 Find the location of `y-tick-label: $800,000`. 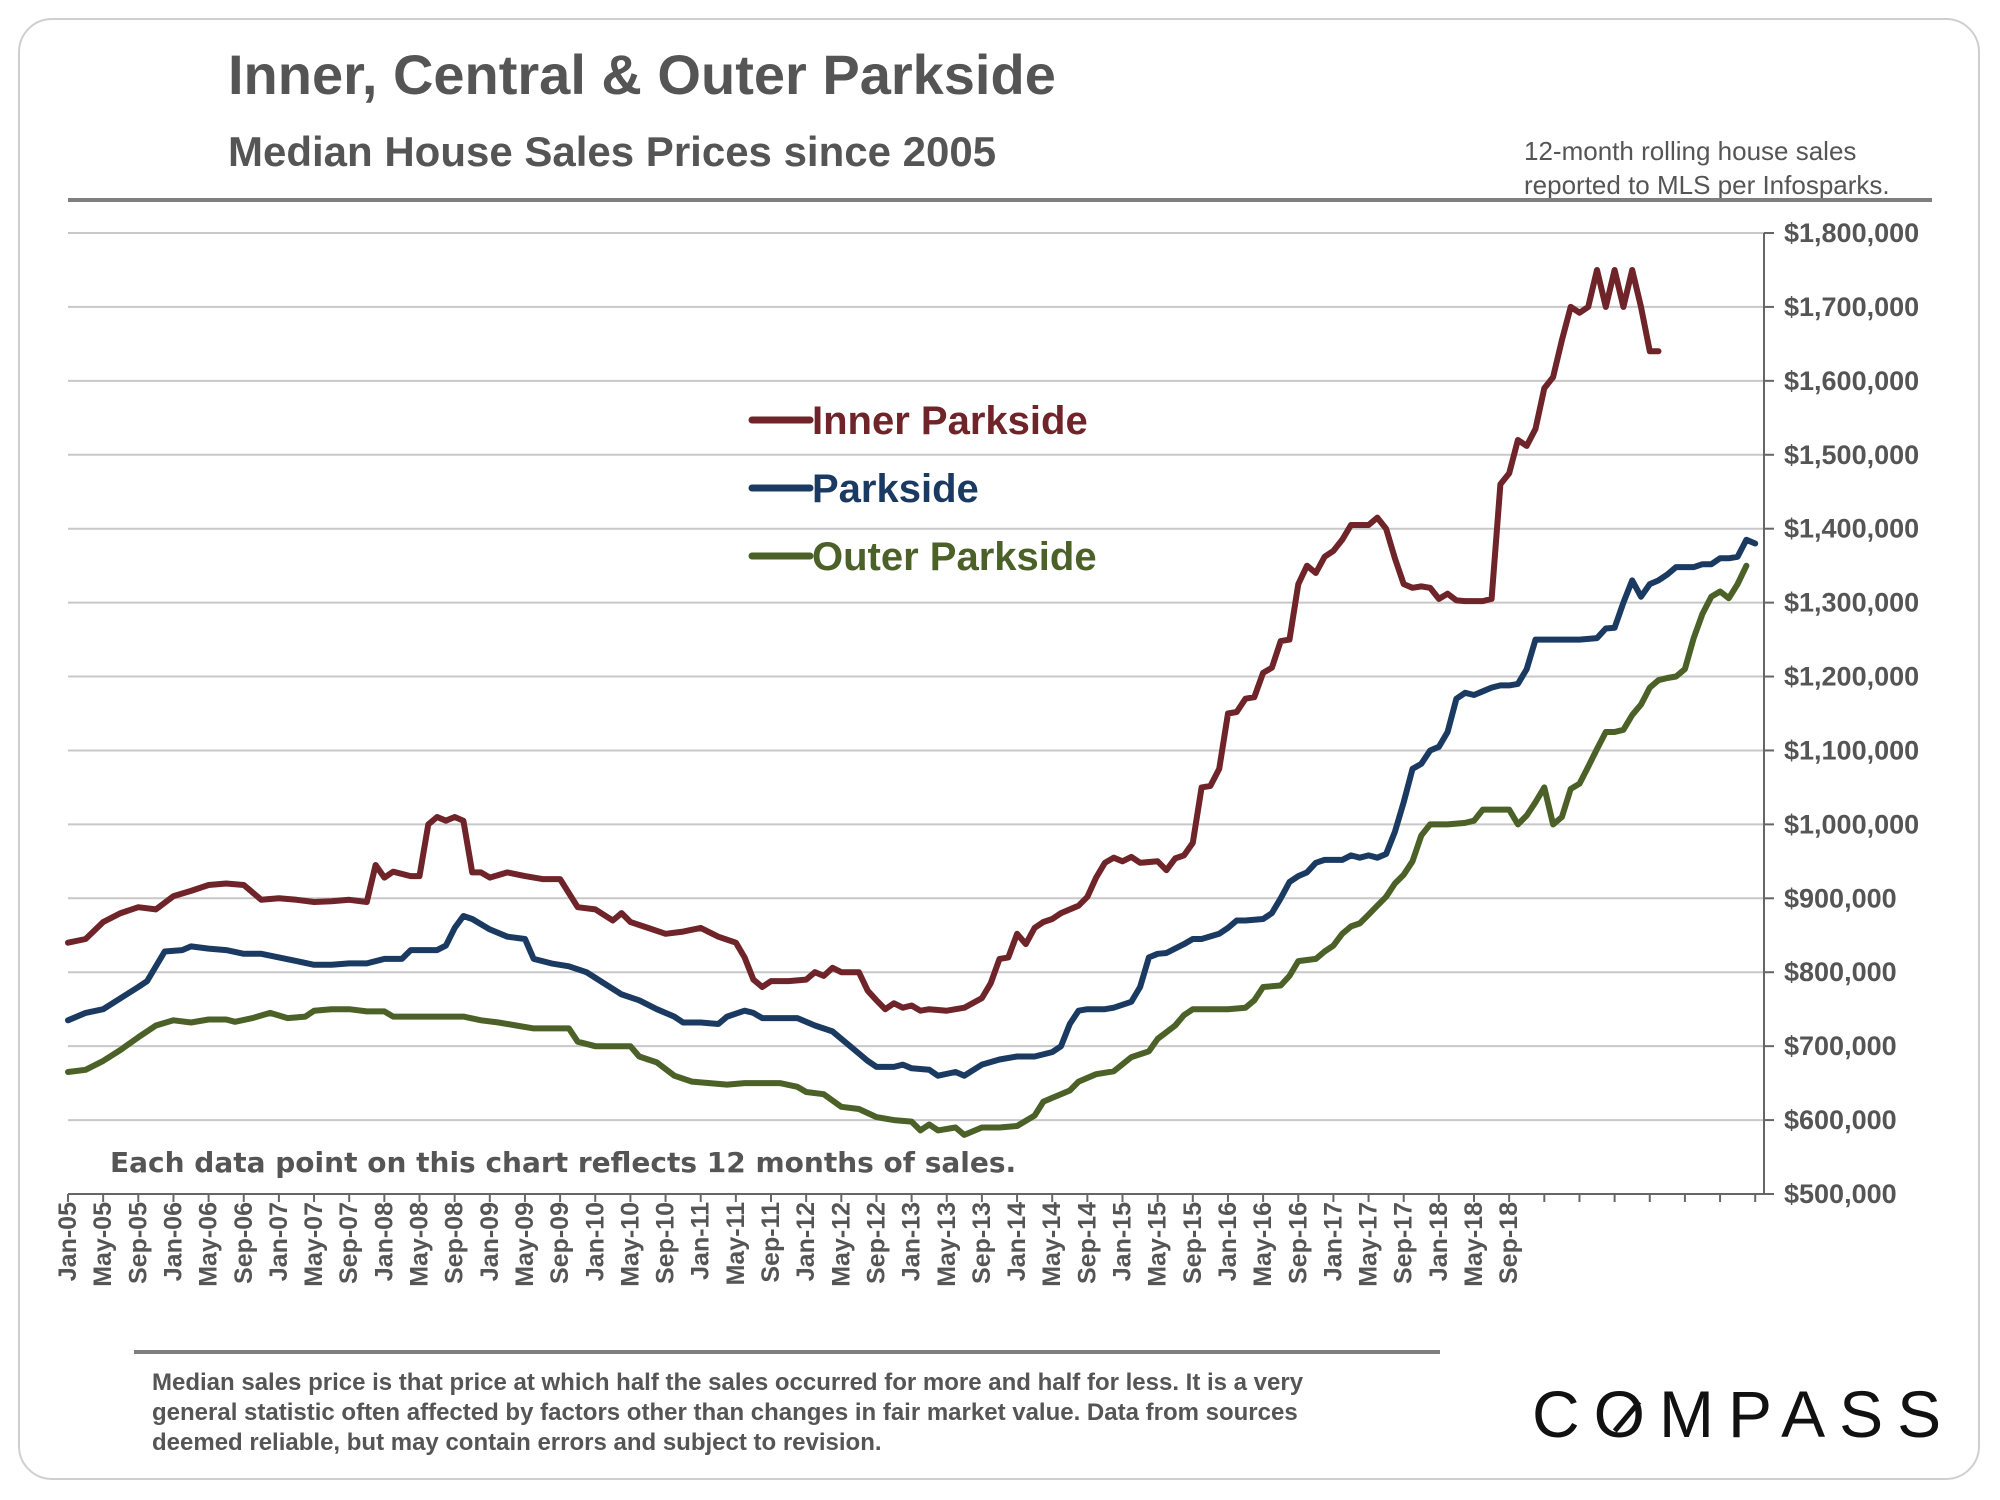

y-tick-label: $800,000 is located at coordinates (1840, 972).